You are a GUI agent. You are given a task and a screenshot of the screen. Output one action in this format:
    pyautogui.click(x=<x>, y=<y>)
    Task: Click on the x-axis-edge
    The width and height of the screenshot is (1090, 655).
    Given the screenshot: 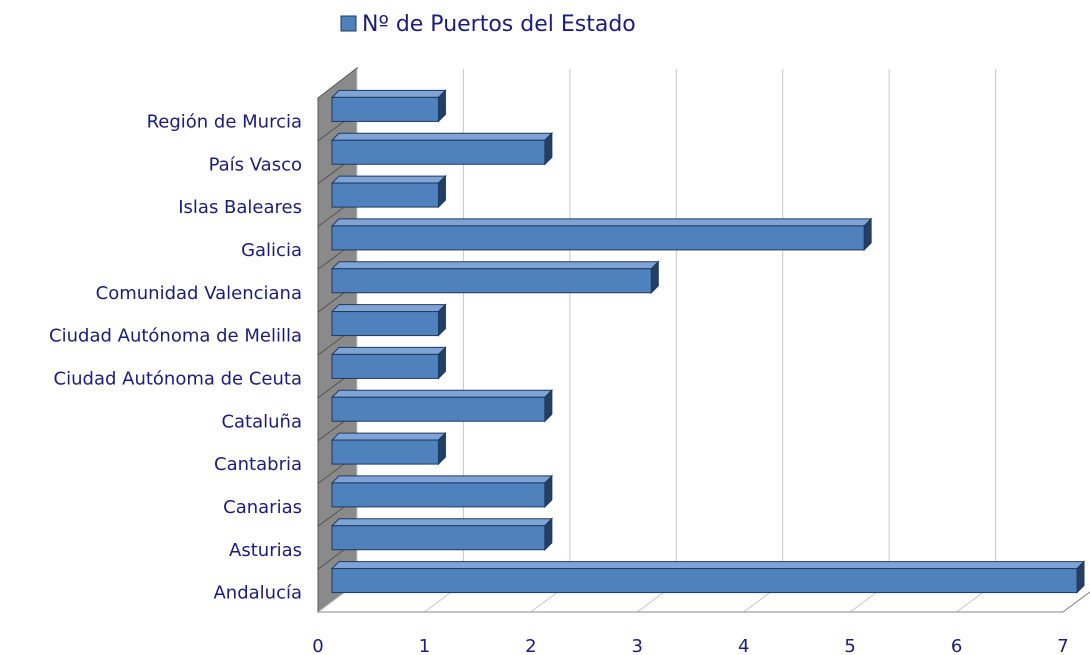 What is the action you would take?
    pyautogui.click(x=1076, y=602)
    